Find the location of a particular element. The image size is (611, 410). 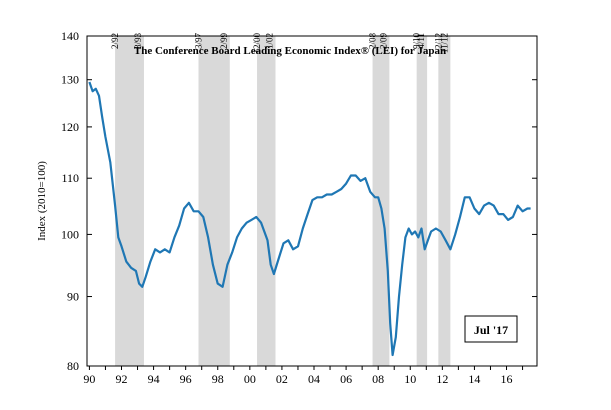

recession-date-label: 2/09 is located at coordinates (383, 41).